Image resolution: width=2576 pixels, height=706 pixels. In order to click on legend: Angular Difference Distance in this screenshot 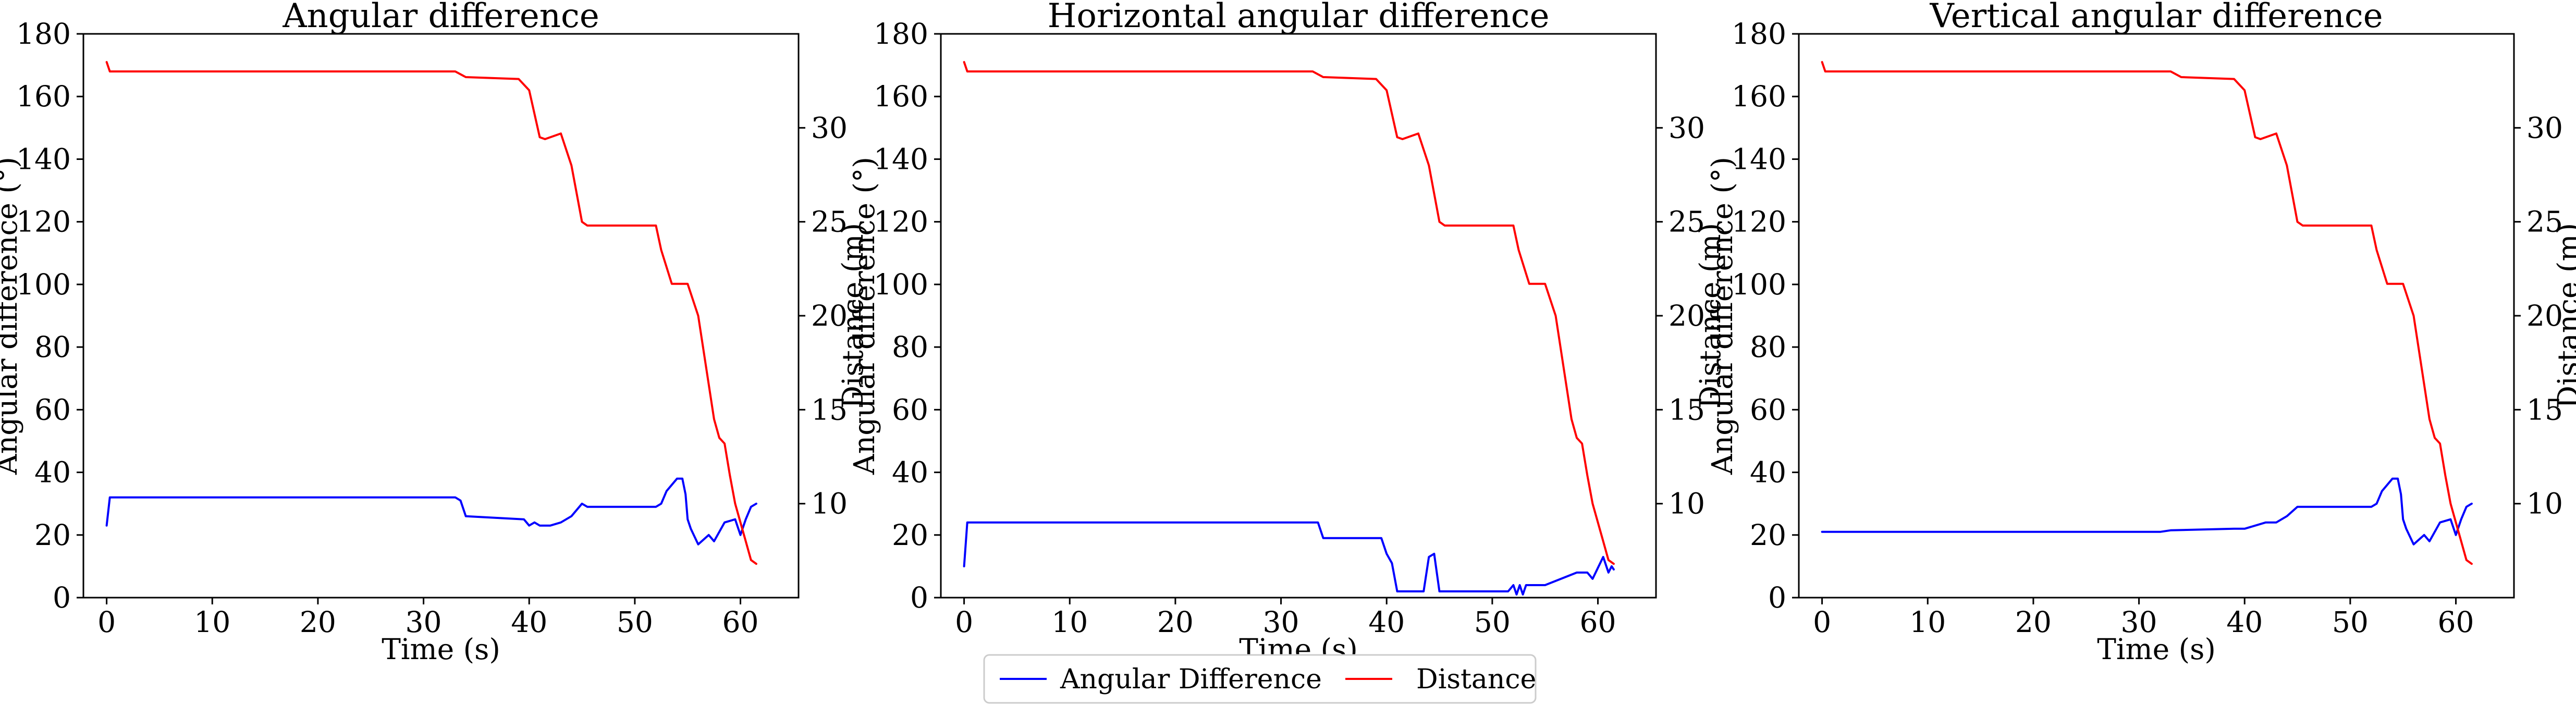, I will do `click(1260, 679)`.